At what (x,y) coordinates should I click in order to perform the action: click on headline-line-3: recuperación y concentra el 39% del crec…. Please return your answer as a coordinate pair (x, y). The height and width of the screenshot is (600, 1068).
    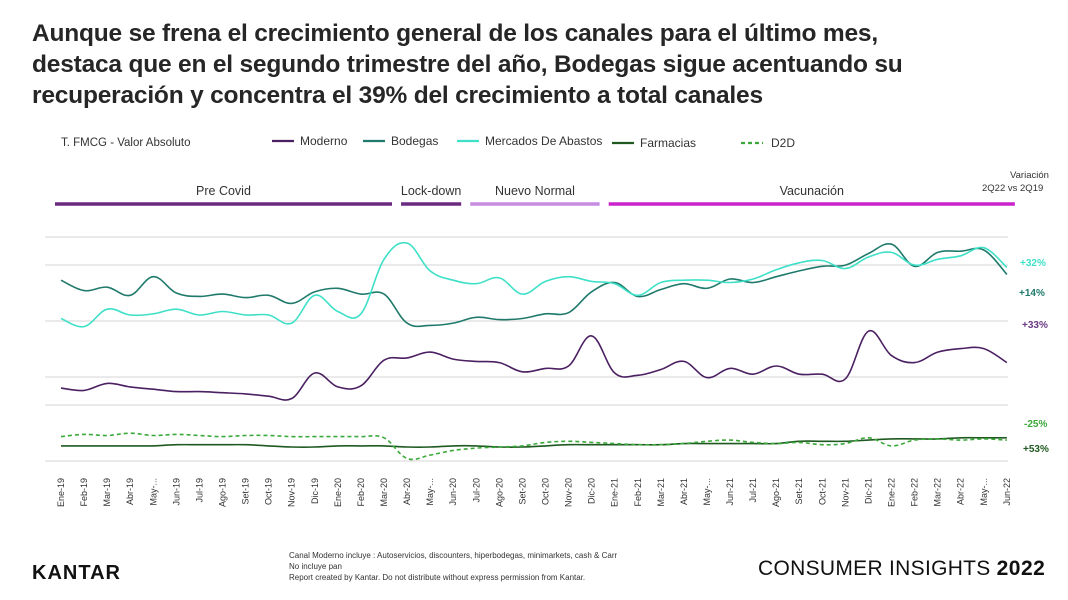
    Looking at the image, I should click on (397, 95).